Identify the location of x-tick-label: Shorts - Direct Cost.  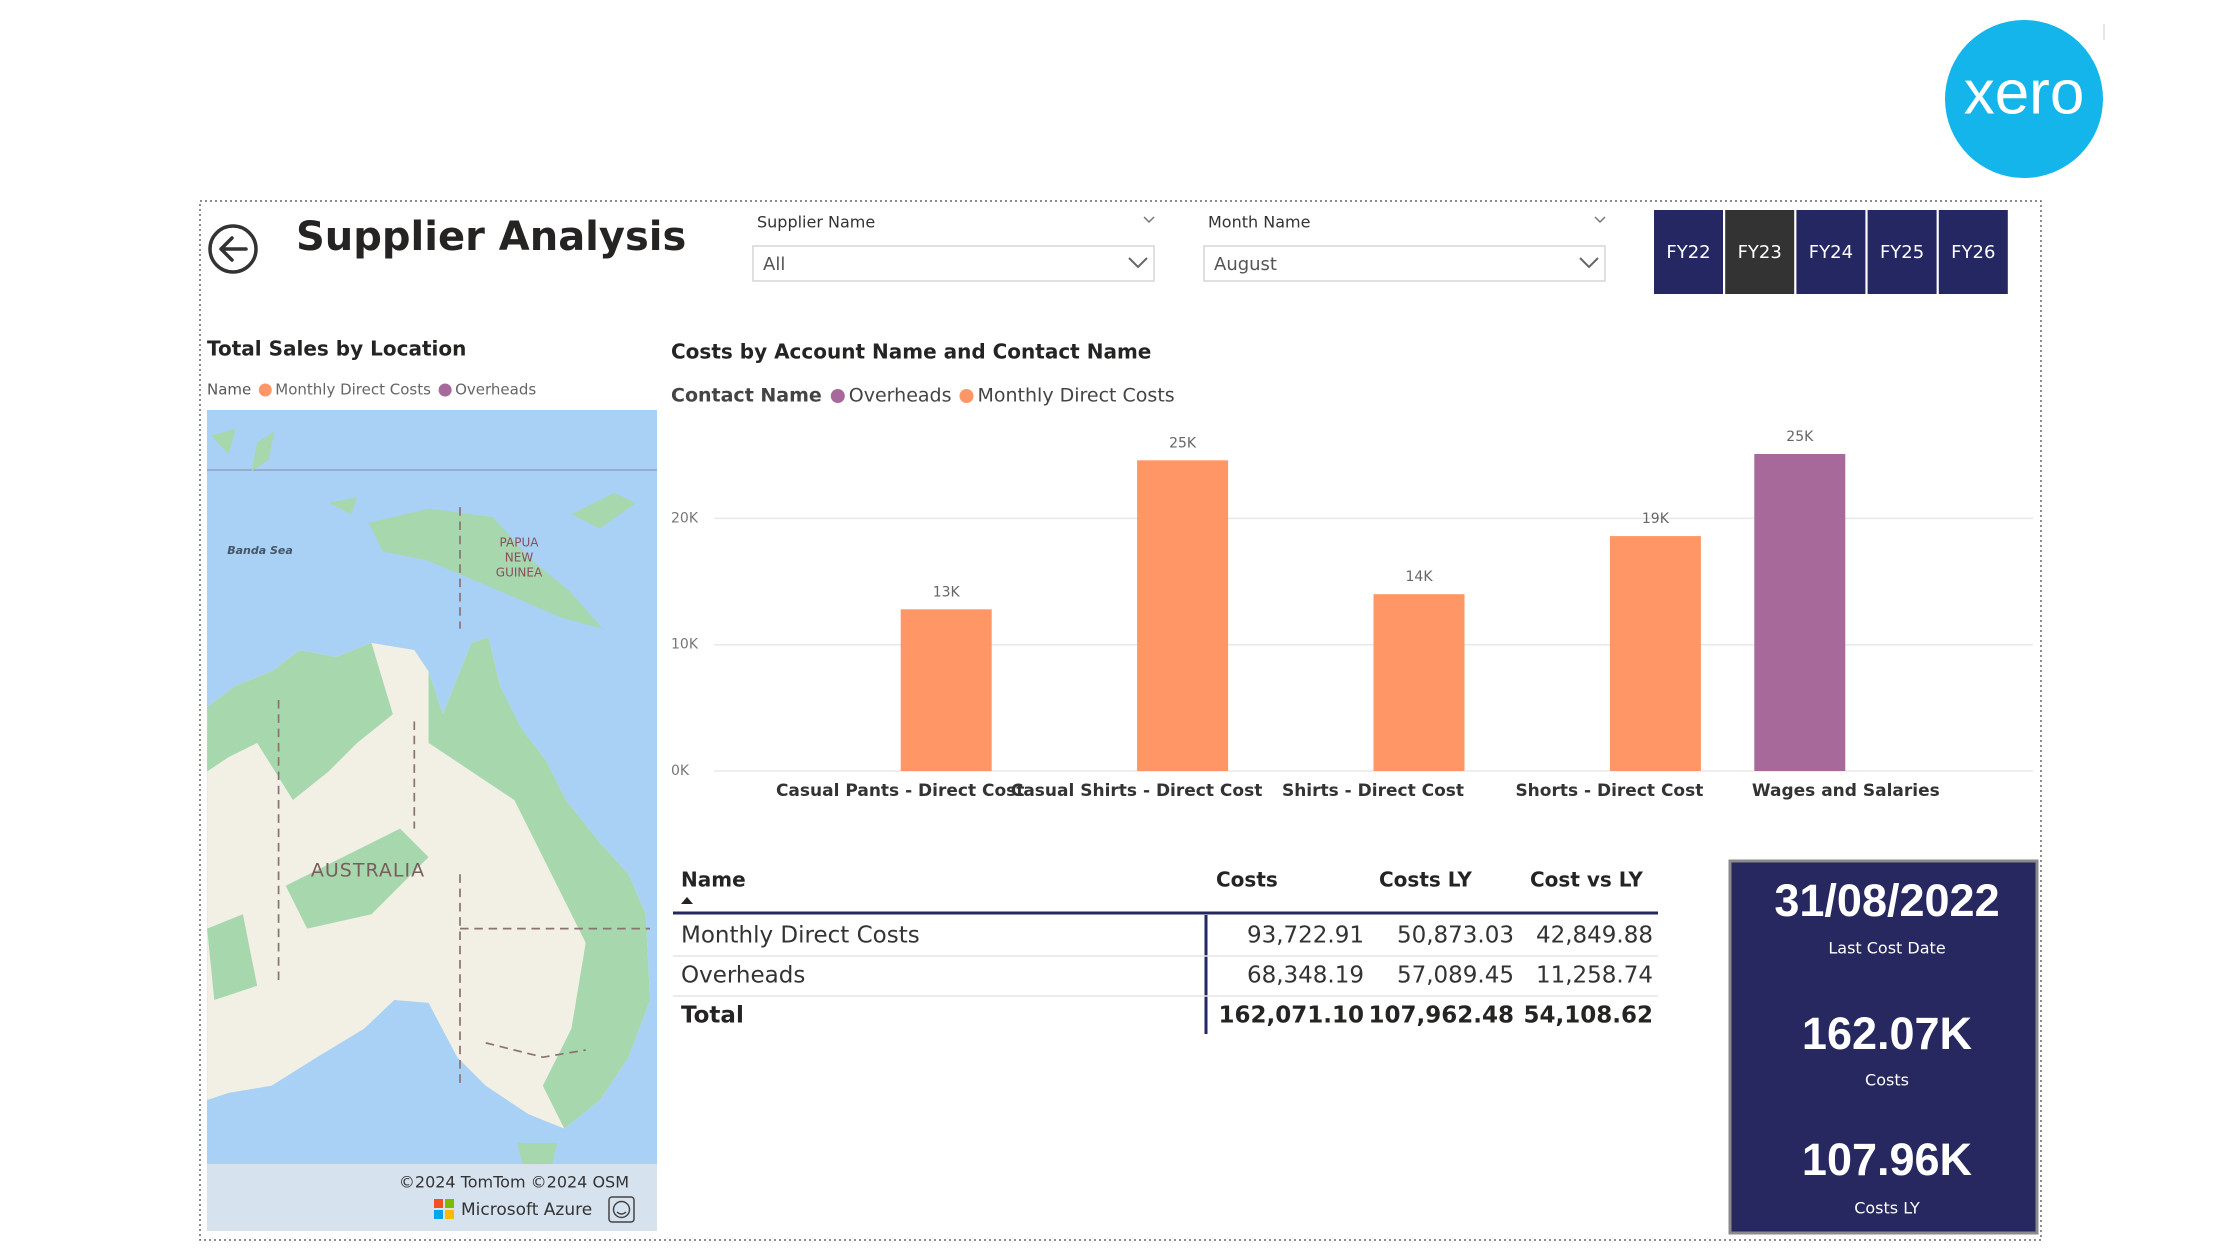
(1609, 791).